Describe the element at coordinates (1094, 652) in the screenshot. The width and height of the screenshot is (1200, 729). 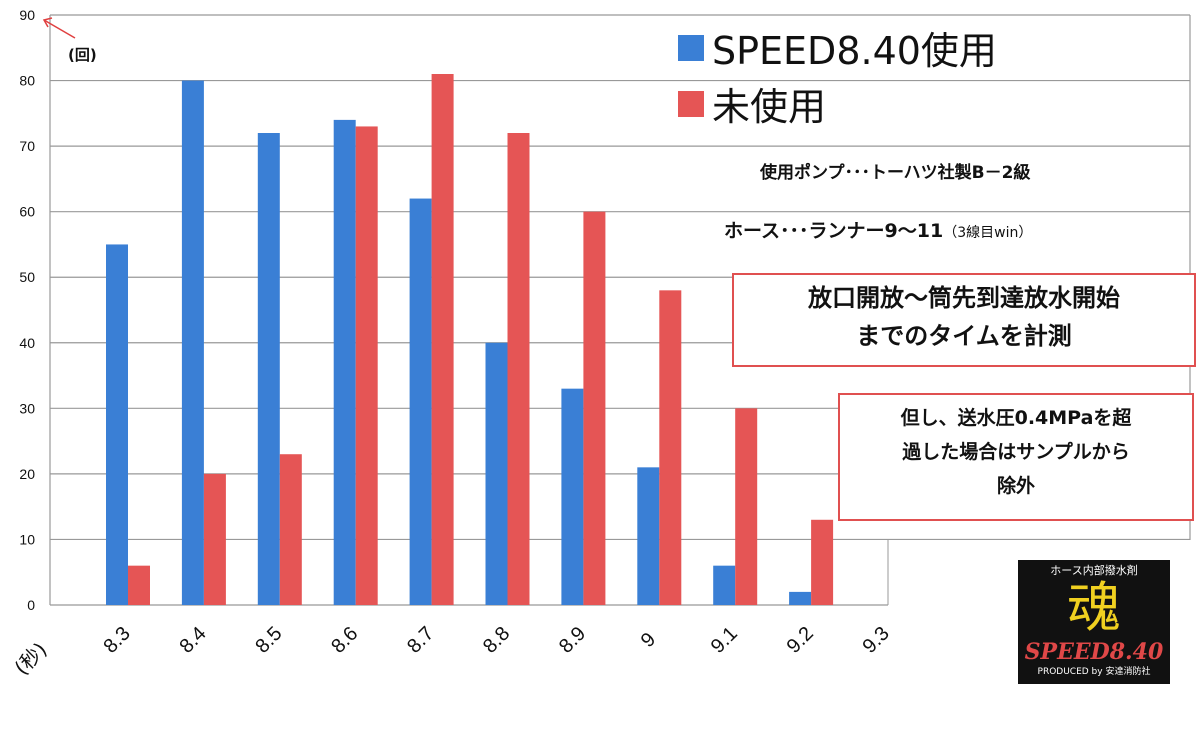
I see `logo-brand: SPEED8.40` at that location.